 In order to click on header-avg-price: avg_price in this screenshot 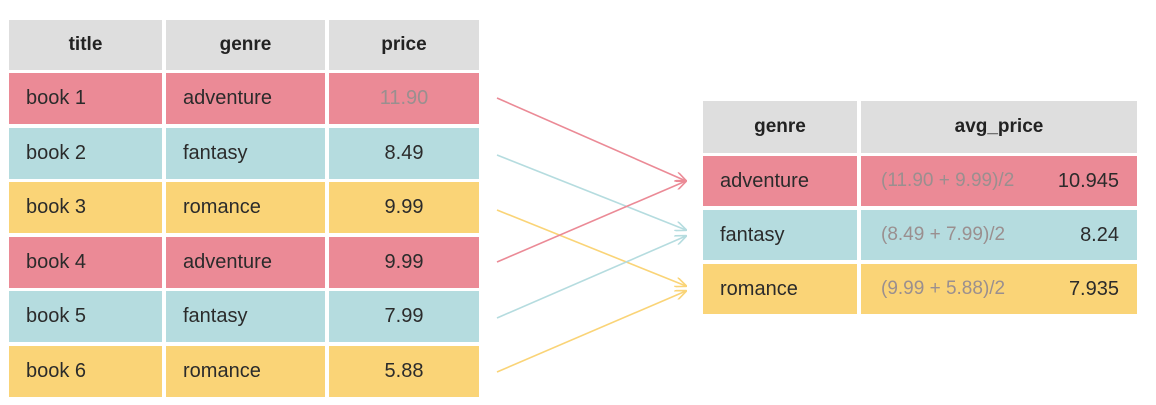, I will do `click(999, 127)`.